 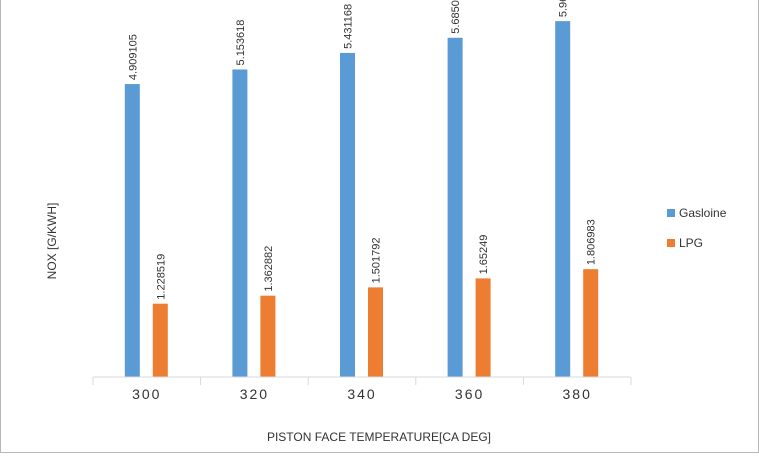 I want to click on data-label-lpg-380: 1.806983, so click(x=592, y=242).